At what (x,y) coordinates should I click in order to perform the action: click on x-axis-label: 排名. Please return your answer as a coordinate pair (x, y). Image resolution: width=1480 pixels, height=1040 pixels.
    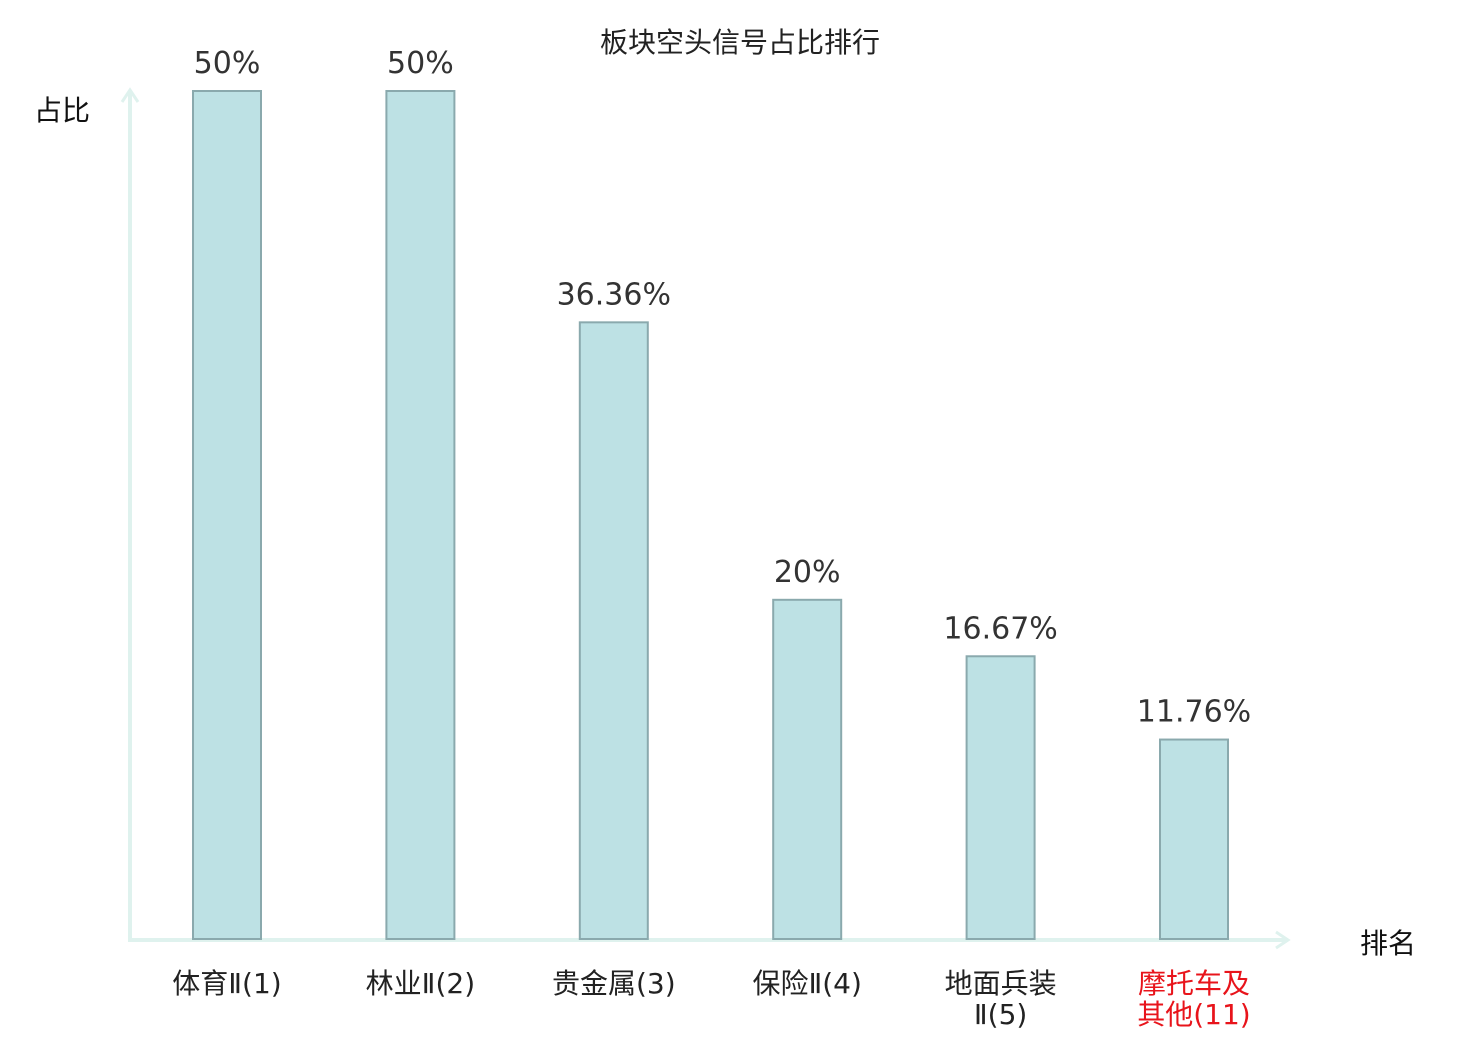
    Looking at the image, I should click on (1388, 943).